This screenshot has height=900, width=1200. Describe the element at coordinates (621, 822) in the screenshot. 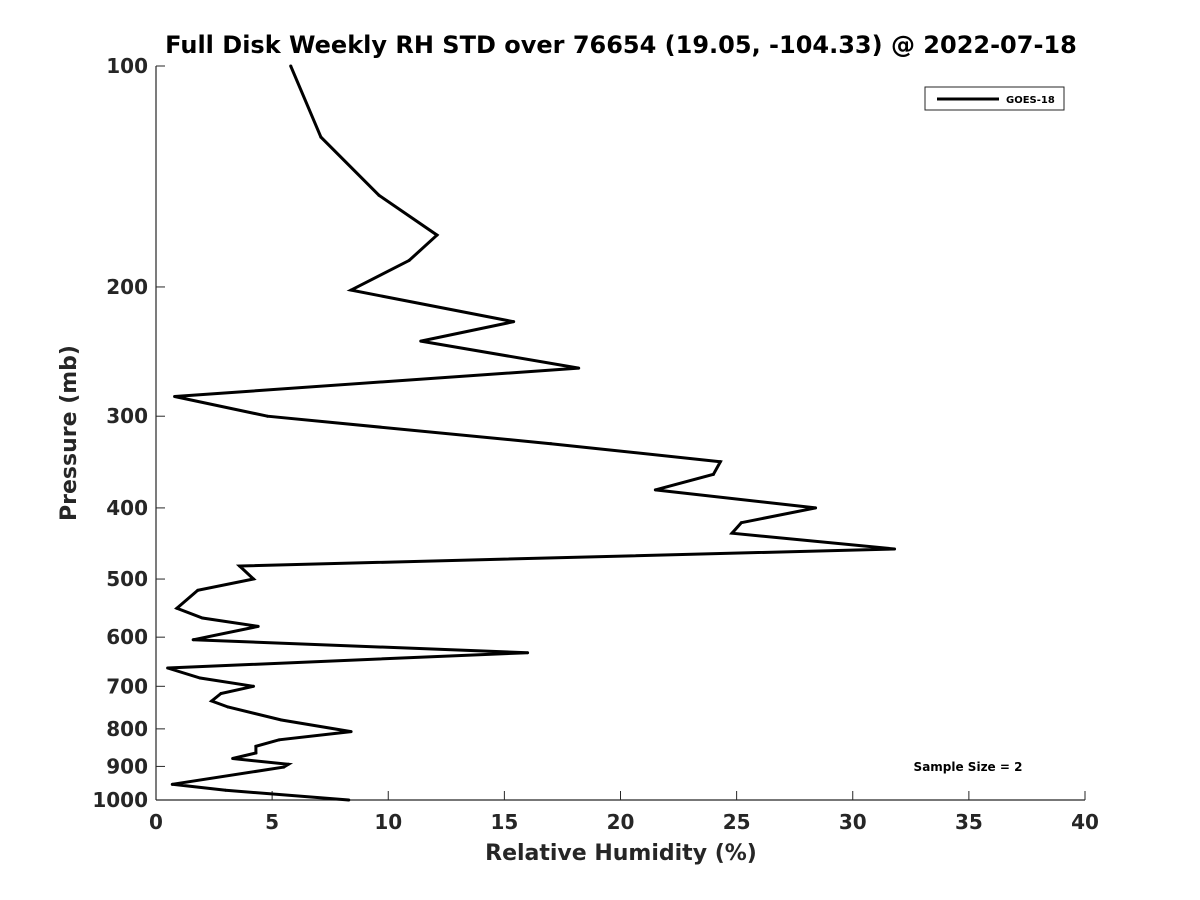

I see `x-tick-label: 20` at that location.